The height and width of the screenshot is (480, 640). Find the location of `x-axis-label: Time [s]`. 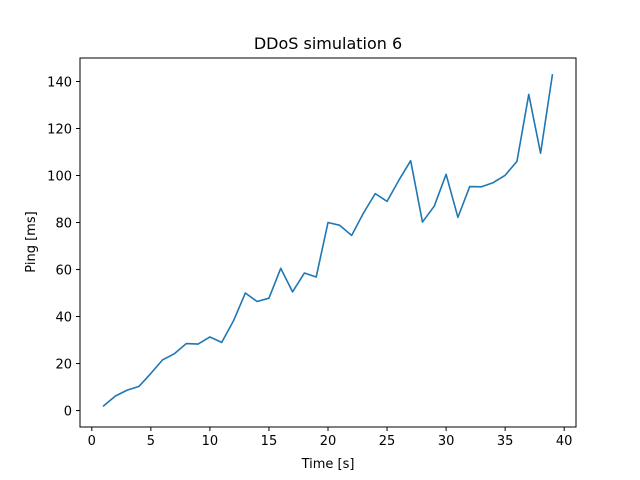

x-axis-label: Time [s] is located at coordinates (328, 464).